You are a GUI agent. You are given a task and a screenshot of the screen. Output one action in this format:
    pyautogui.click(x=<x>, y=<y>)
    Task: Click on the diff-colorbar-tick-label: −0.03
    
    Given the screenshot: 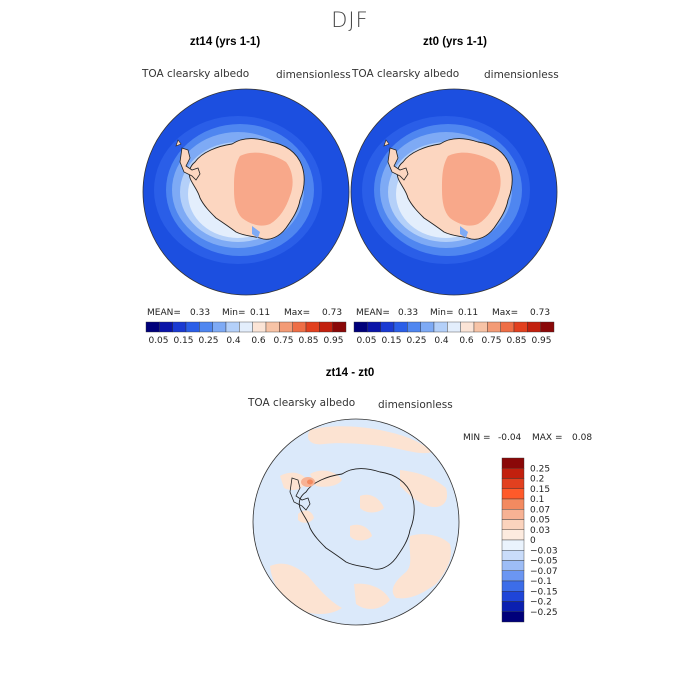 What is the action you would take?
    pyautogui.click(x=544, y=551)
    